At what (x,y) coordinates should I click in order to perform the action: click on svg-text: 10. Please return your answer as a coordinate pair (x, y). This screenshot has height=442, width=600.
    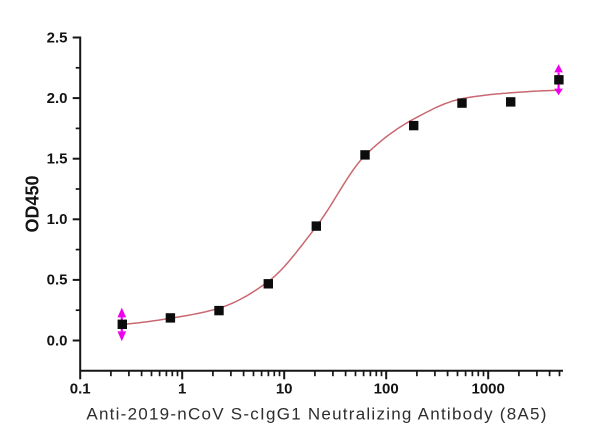
    Looking at the image, I should click on (284, 389).